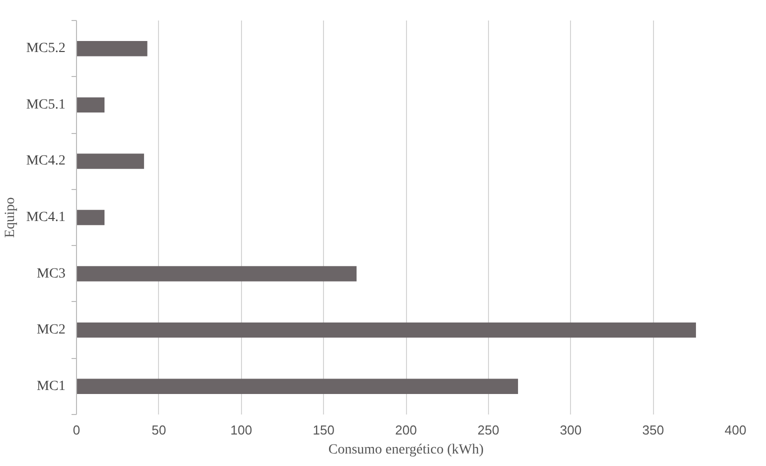 The width and height of the screenshot is (766, 466). Describe the element at coordinates (159, 430) in the screenshot. I see `x-tick-label: 50` at that location.